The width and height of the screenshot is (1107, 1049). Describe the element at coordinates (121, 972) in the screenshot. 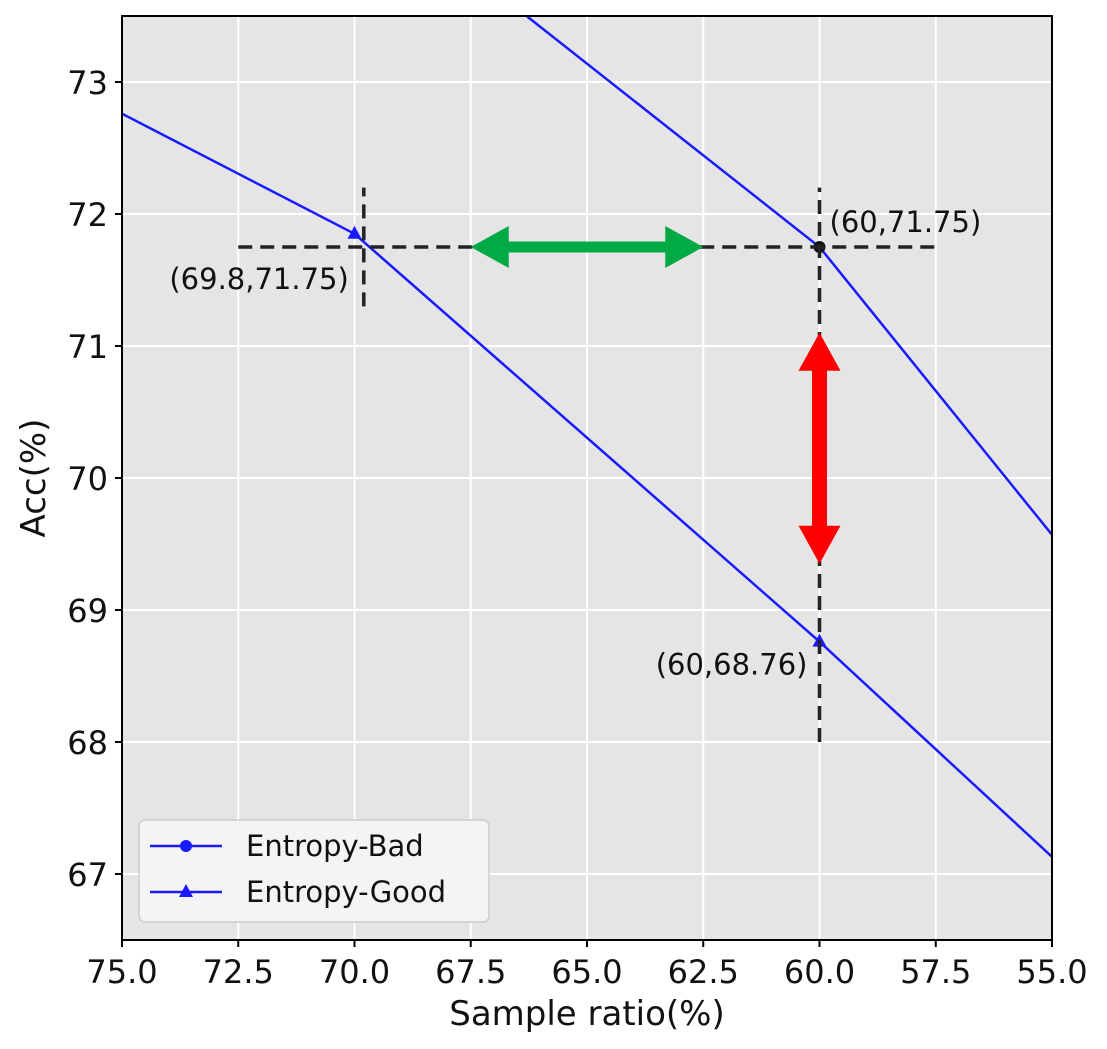

I see `x-tick-label: 75.0` at that location.